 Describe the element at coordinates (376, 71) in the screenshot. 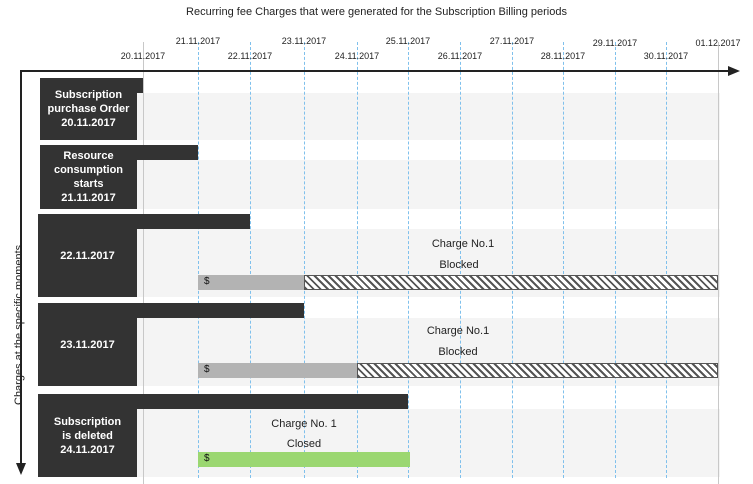

I see `time-axis` at that location.